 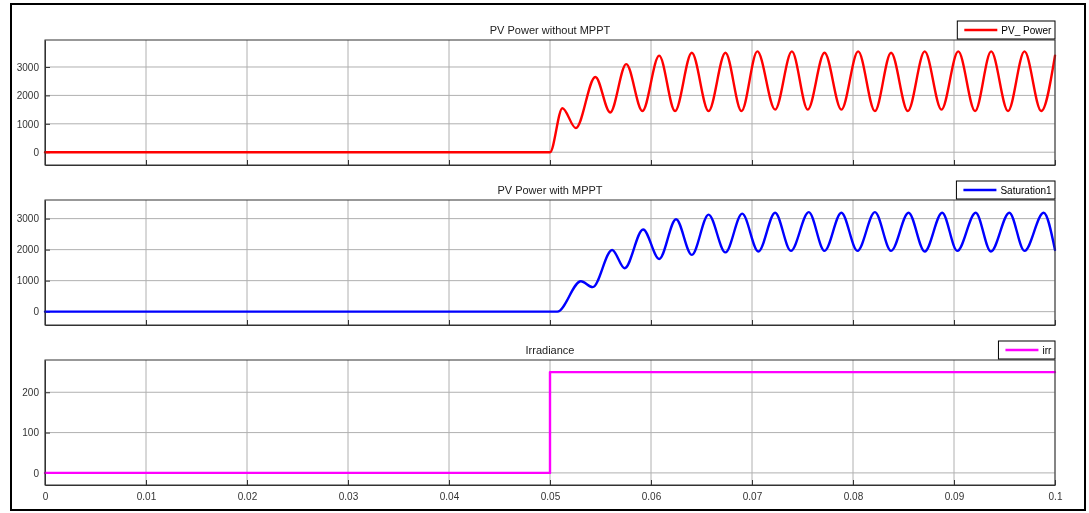 I want to click on x-tick-label: 0.04, so click(x=449, y=497).